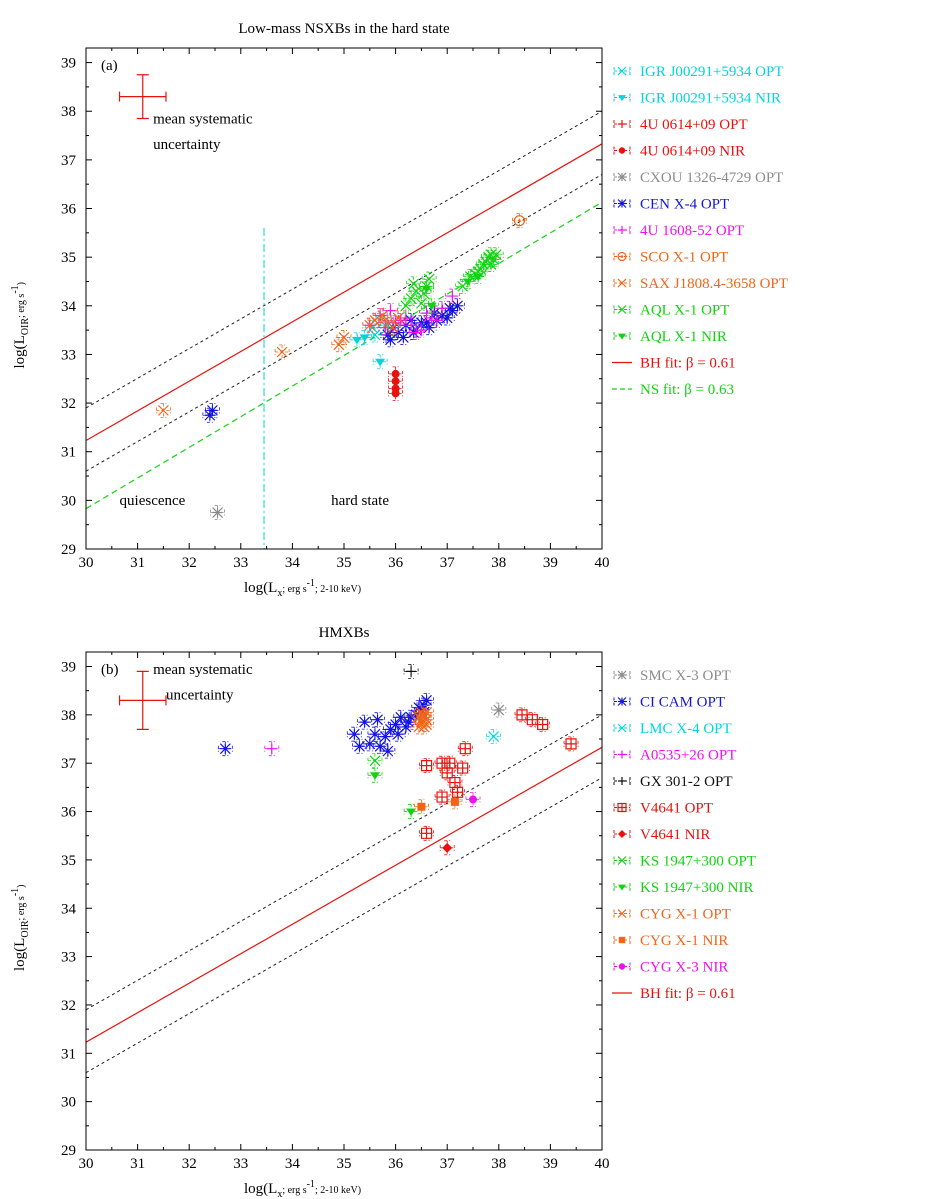  Describe the element at coordinates (20, 927) in the screenshot. I see `y-axis-label: log(LOIR; erg s-1)` at that location.